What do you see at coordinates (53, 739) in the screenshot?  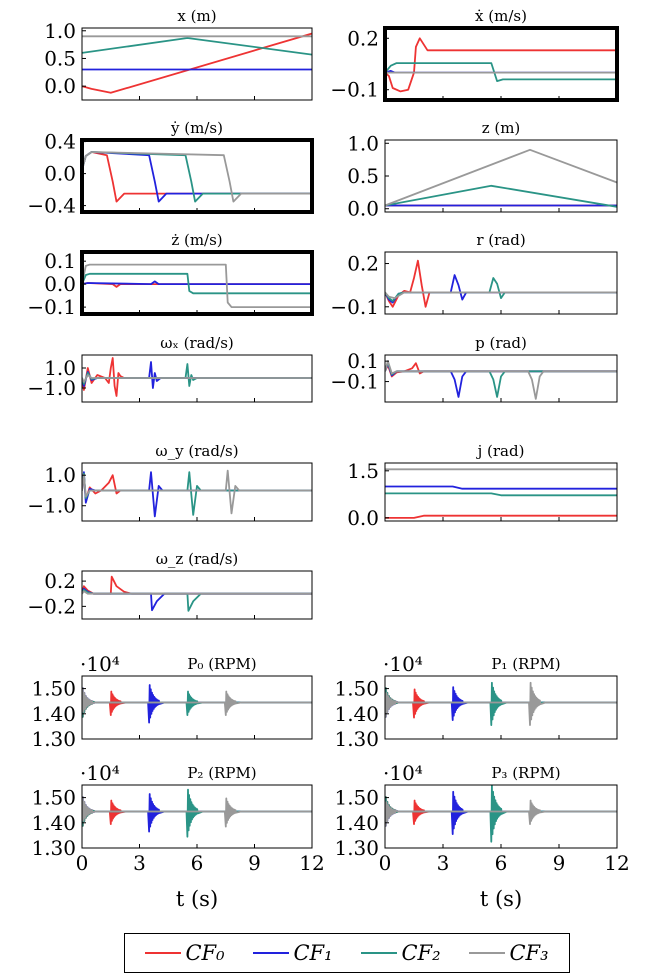 I see `rpm-panel-0-ytick-label-2: 1.30` at bounding box center [53, 739].